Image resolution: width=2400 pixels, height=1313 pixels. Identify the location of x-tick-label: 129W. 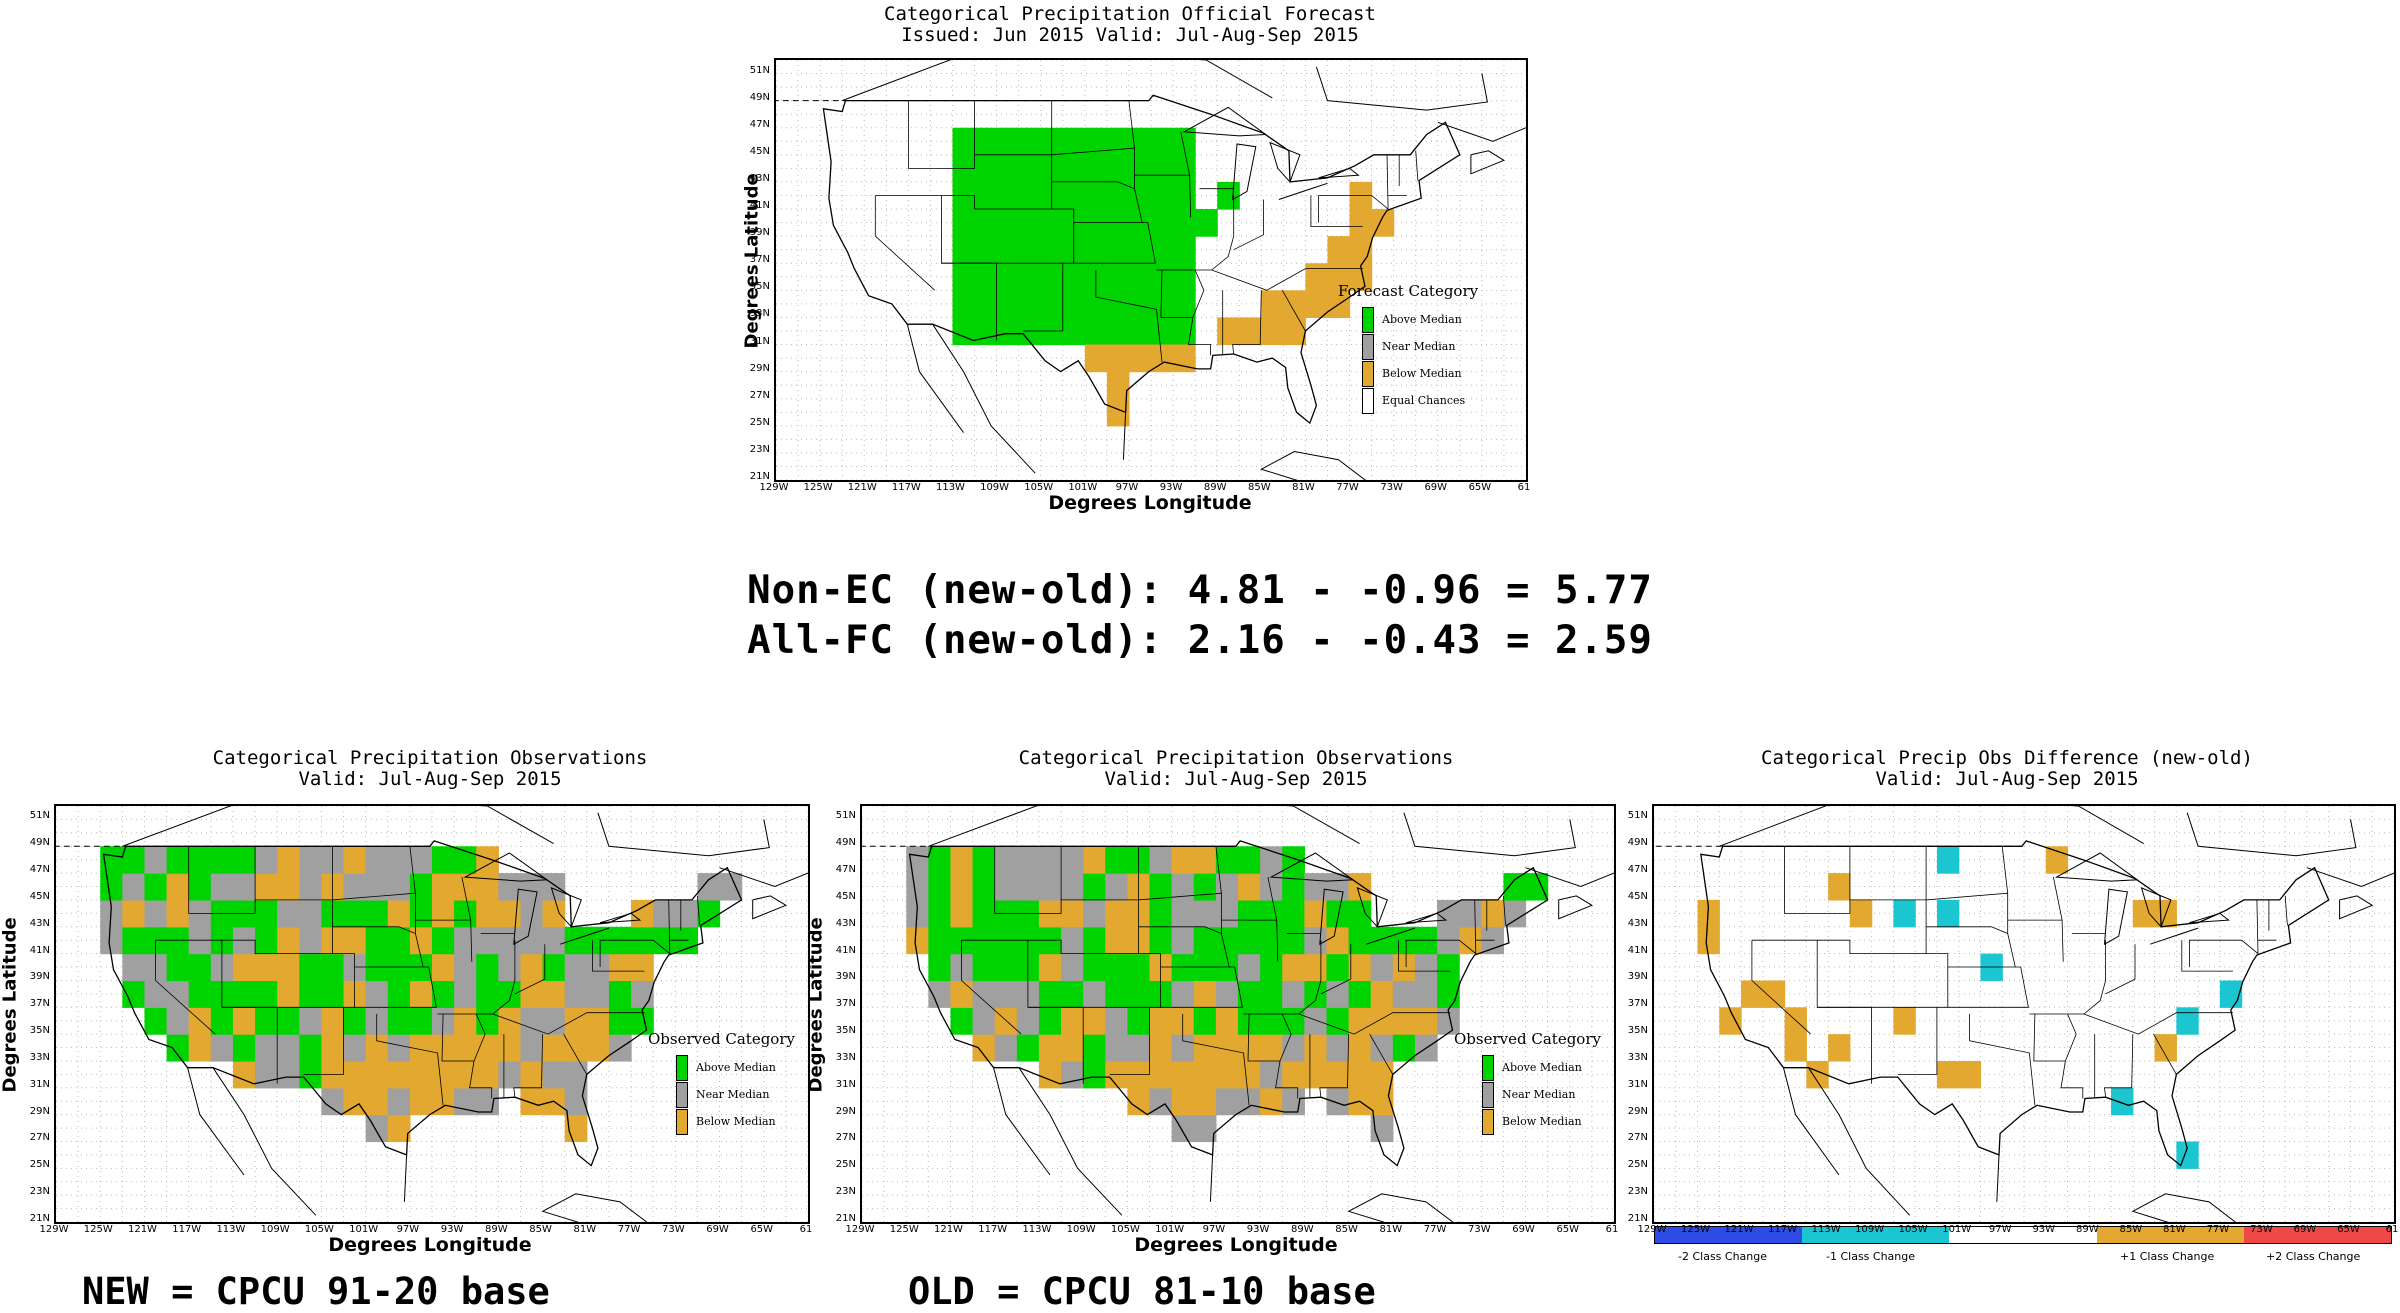
(54, 1229).